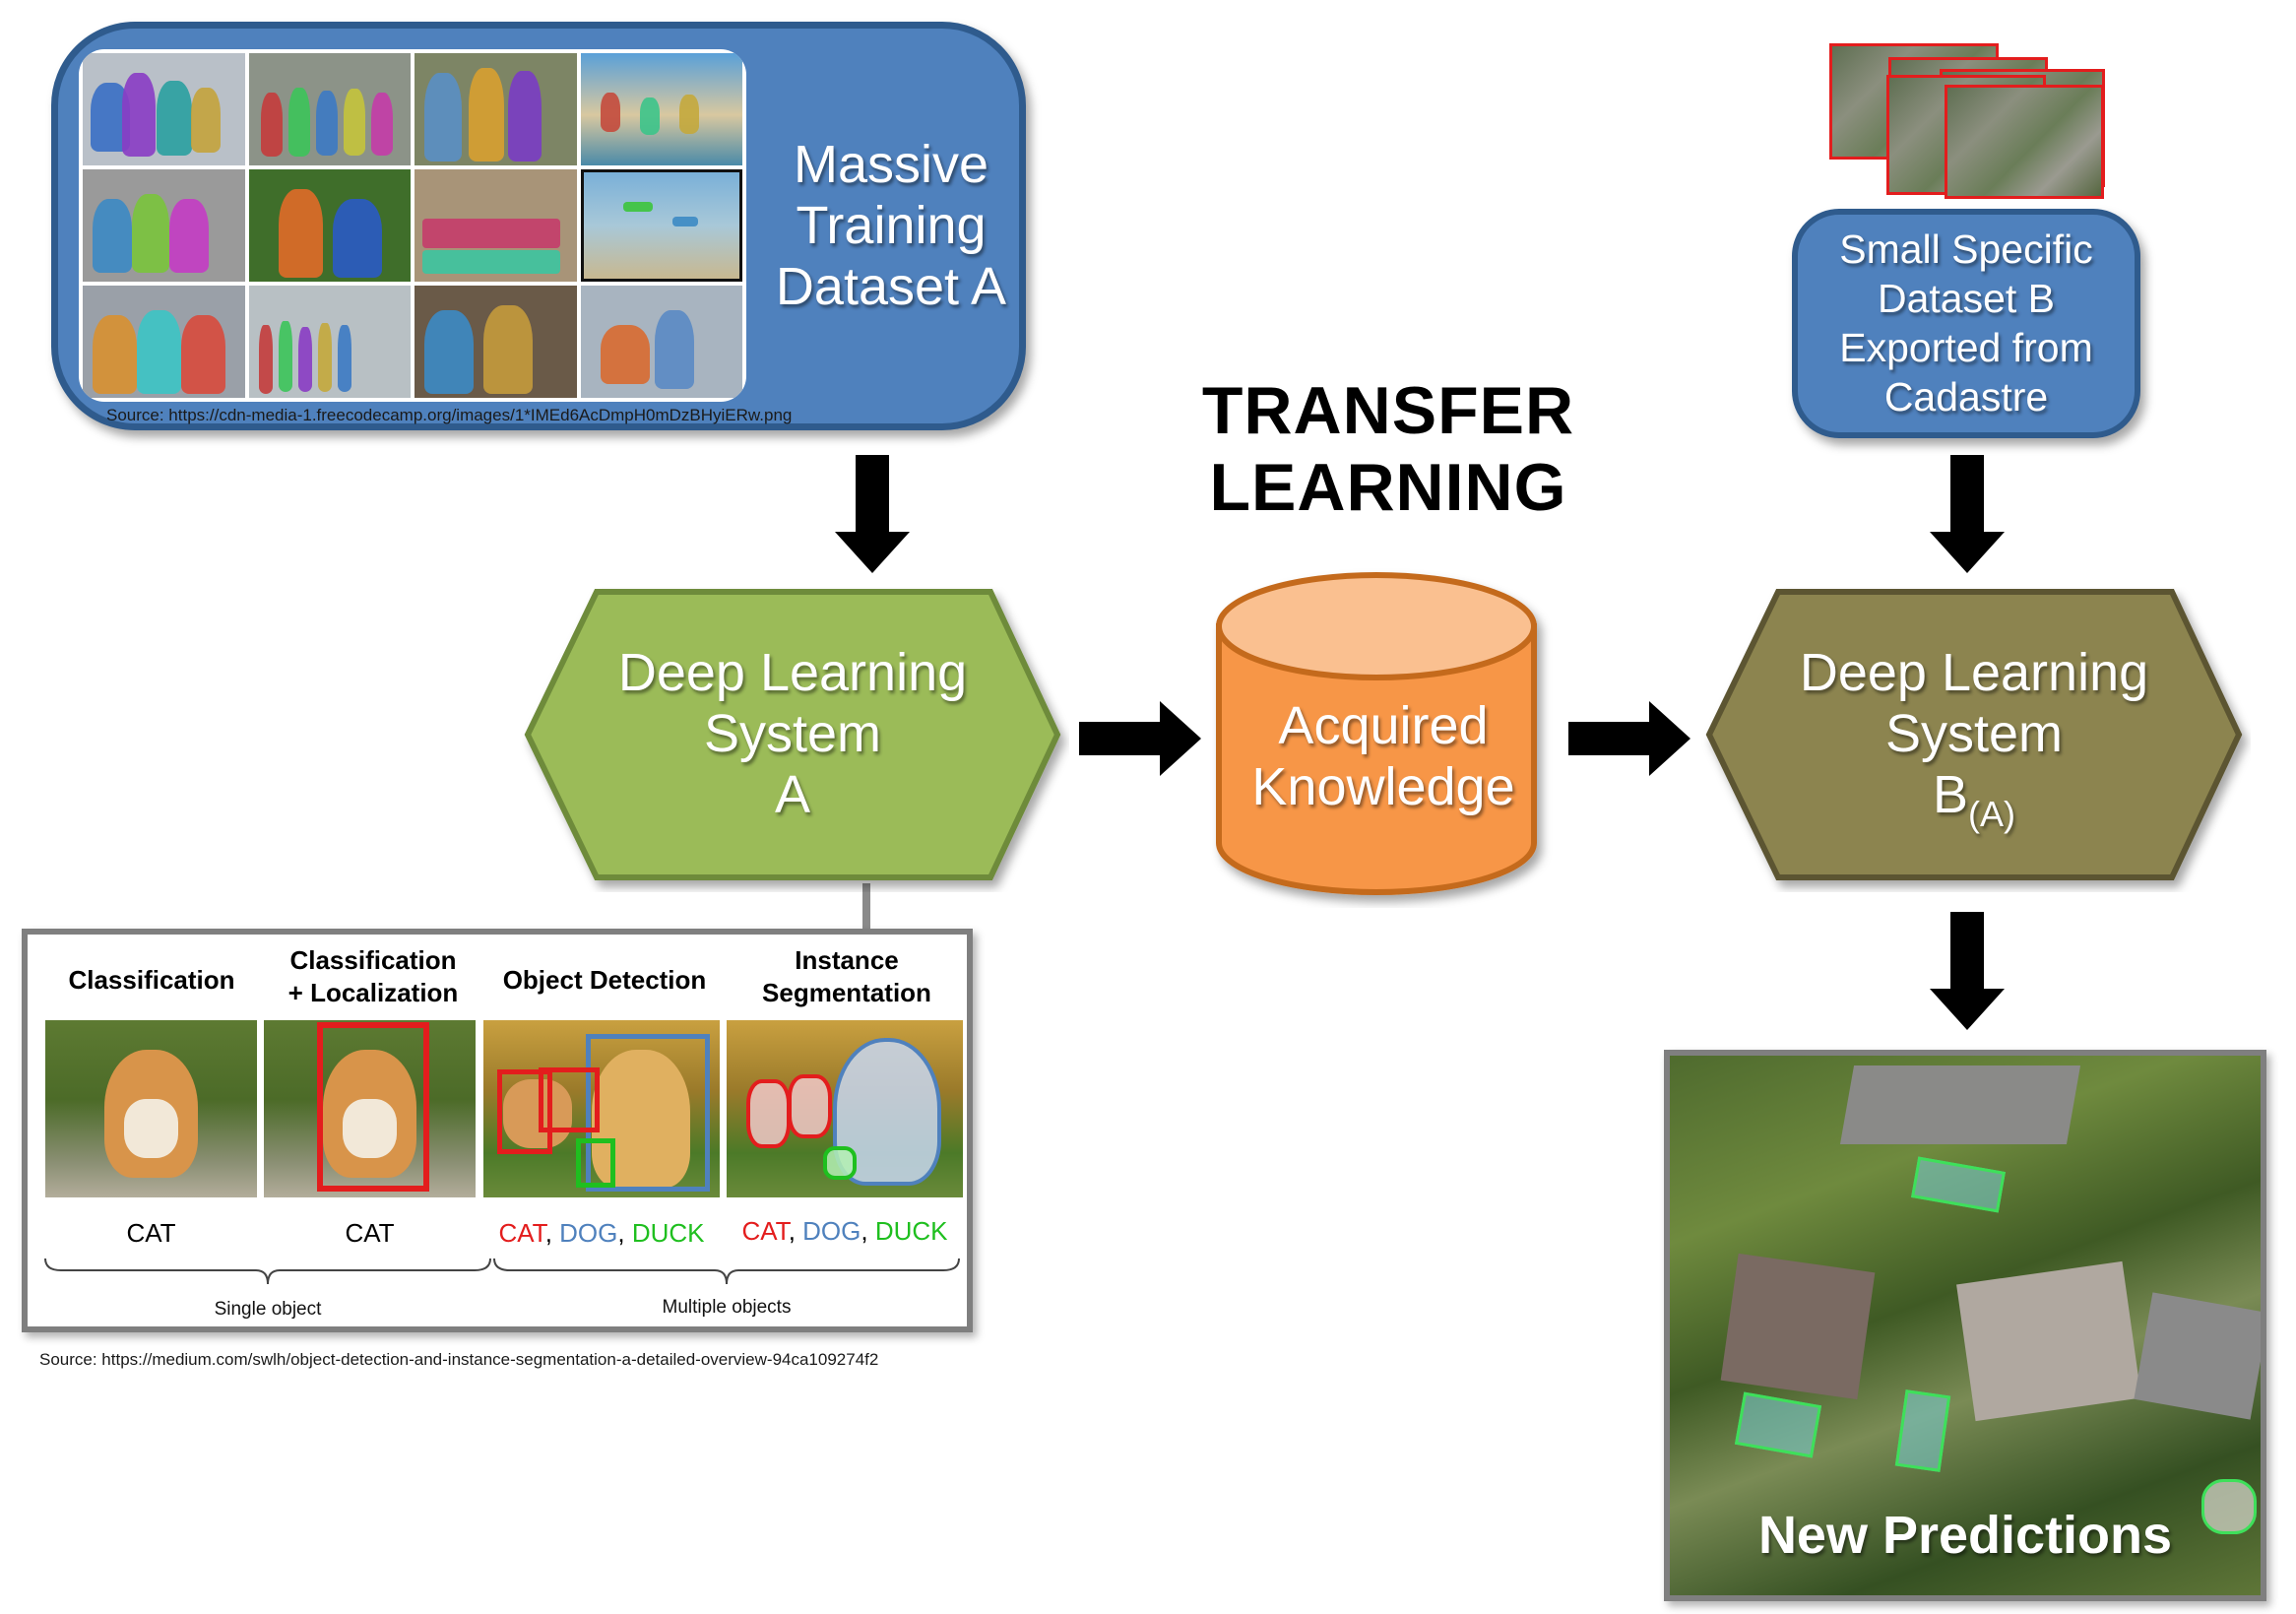  I want to click on system-a-hexagon, so click(792, 734).